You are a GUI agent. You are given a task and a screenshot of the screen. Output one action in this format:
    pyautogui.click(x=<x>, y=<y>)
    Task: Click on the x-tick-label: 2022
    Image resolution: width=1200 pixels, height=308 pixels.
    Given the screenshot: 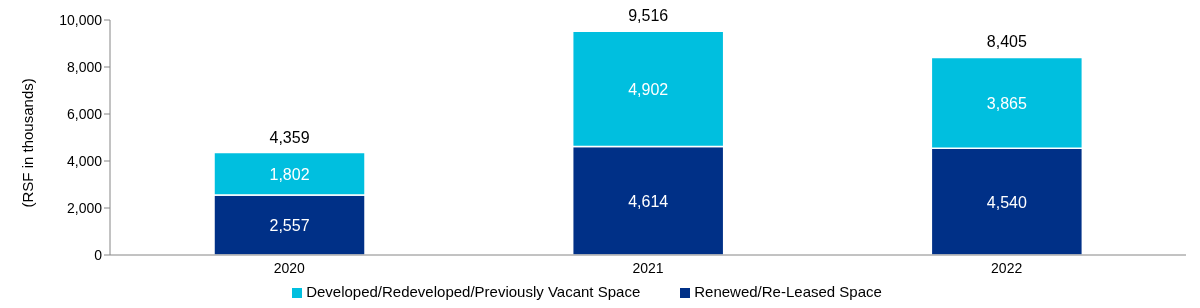 What is the action you would take?
    pyautogui.click(x=1007, y=267)
    